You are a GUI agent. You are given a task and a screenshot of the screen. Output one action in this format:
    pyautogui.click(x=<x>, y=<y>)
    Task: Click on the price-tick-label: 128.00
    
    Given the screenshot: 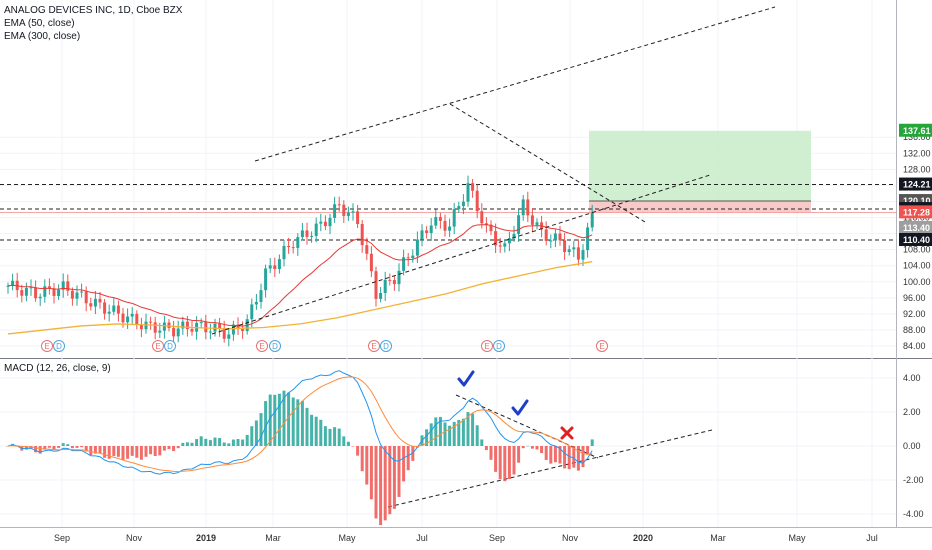 What is the action you would take?
    pyautogui.click(x=917, y=169)
    